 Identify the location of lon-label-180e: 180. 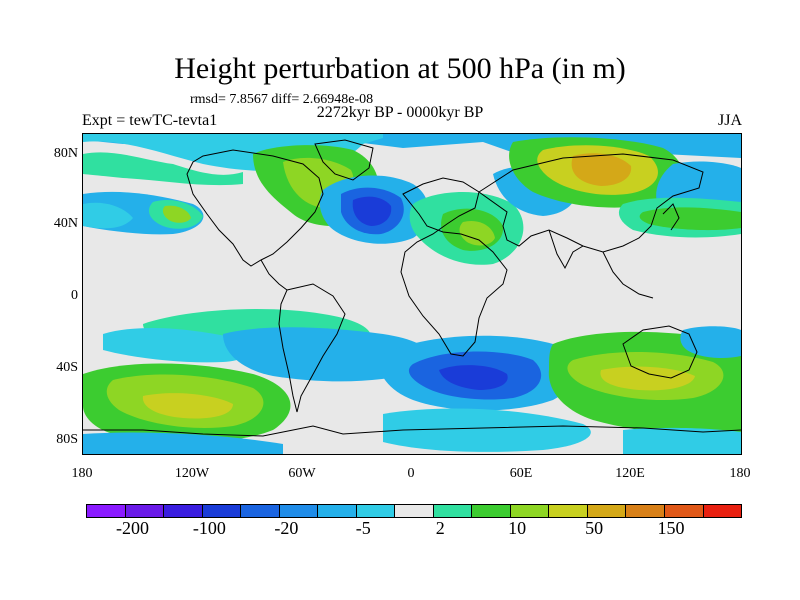
(740, 473).